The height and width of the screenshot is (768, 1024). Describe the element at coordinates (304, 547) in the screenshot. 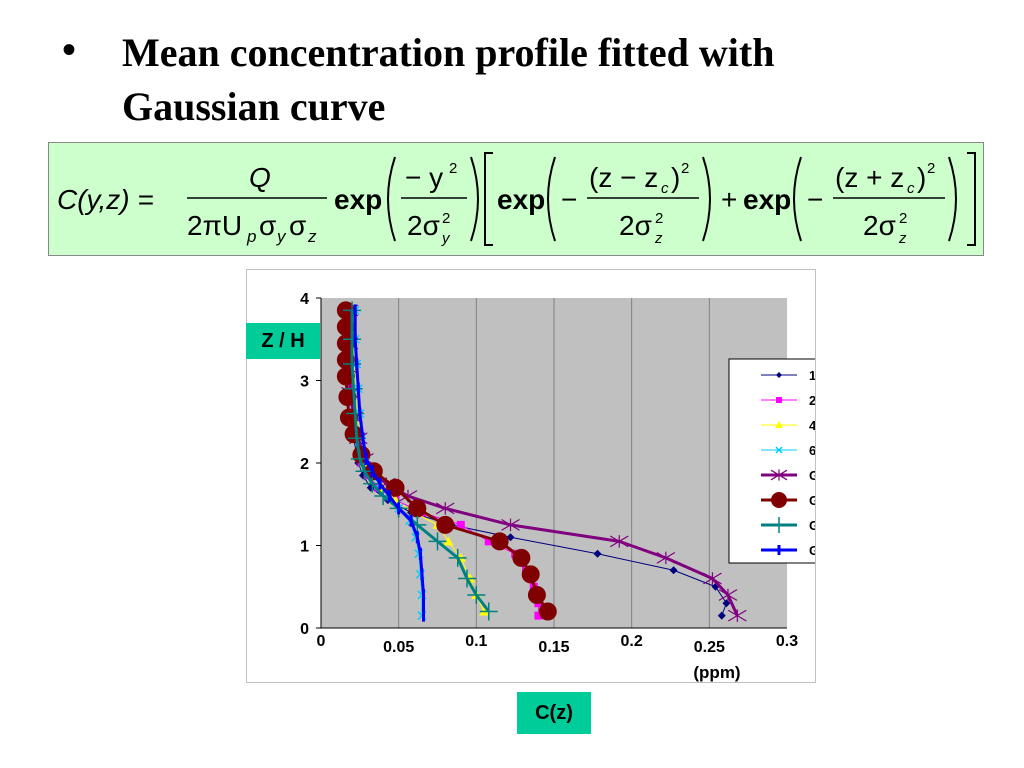

I see `y-tick-label: 1` at that location.